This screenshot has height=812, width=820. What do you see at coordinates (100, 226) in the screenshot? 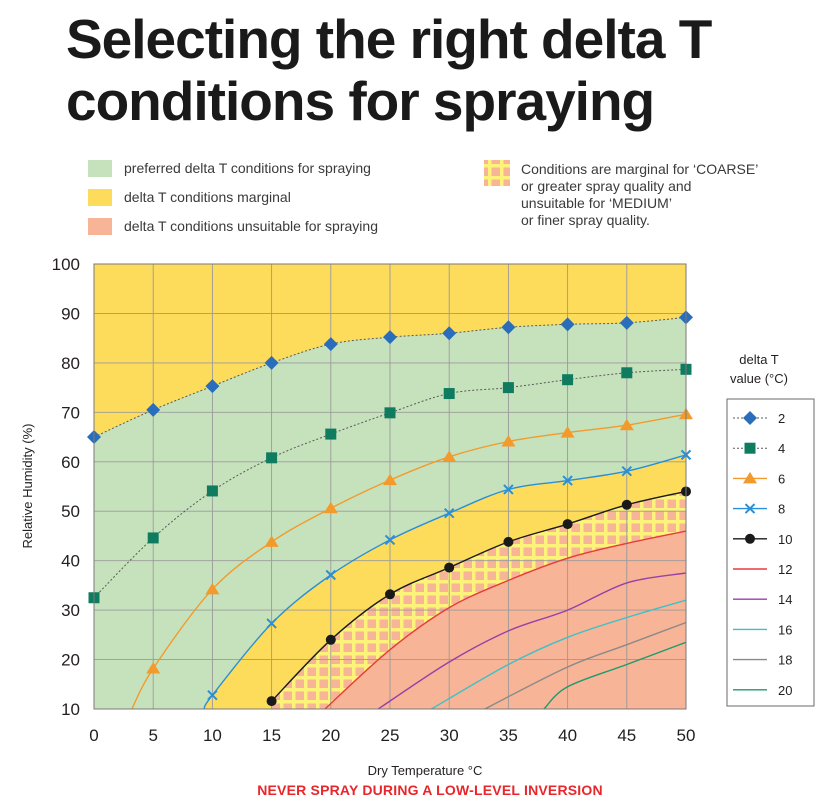
I see `unsuitable-swatch` at bounding box center [100, 226].